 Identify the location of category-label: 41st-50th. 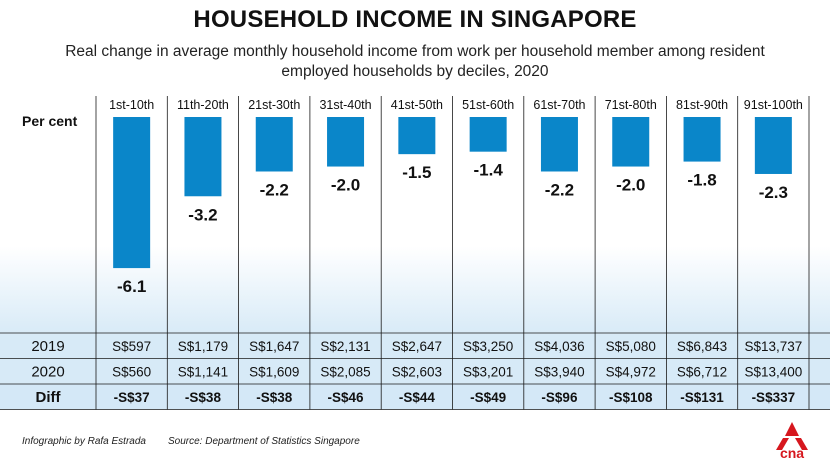
(417, 105).